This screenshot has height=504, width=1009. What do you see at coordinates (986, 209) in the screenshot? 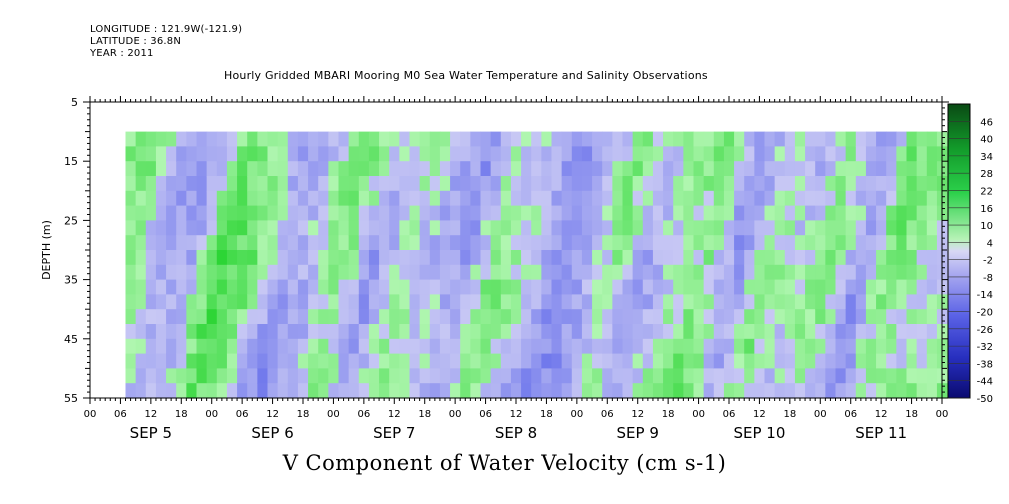
I see `colorbar-label: 16` at bounding box center [986, 209].